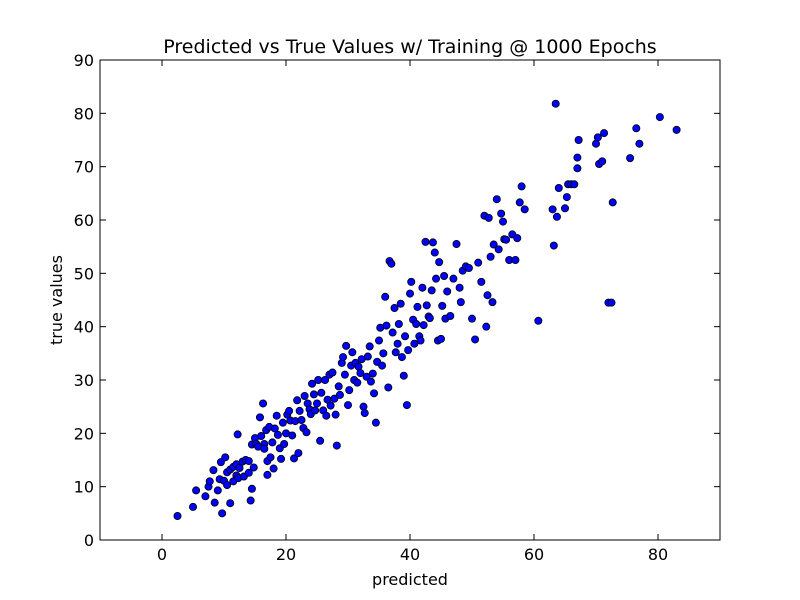  Describe the element at coordinates (286, 554) in the screenshot. I see `x-tick-label: 20` at that location.